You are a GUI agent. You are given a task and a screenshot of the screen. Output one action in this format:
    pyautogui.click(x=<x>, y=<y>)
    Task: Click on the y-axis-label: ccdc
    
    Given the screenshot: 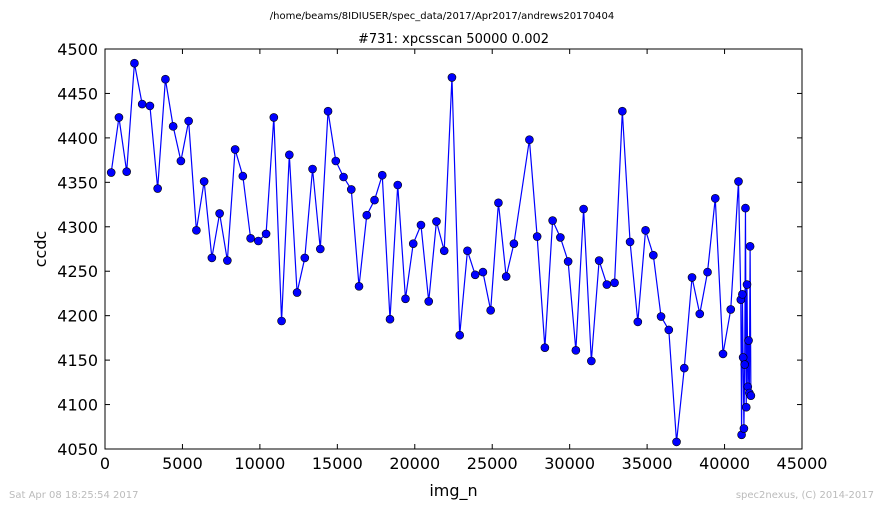 What is the action you would take?
    pyautogui.click(x=40, y=249)
    